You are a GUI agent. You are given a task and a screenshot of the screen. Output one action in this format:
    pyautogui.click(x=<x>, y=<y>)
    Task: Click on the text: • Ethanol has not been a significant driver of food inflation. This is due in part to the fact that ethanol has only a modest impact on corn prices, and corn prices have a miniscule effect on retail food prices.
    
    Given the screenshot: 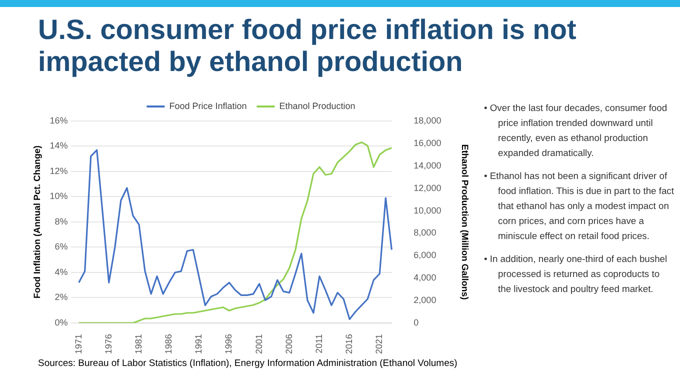 What is the action you would take?
    pyautogui.click(x=579, y=206)
    